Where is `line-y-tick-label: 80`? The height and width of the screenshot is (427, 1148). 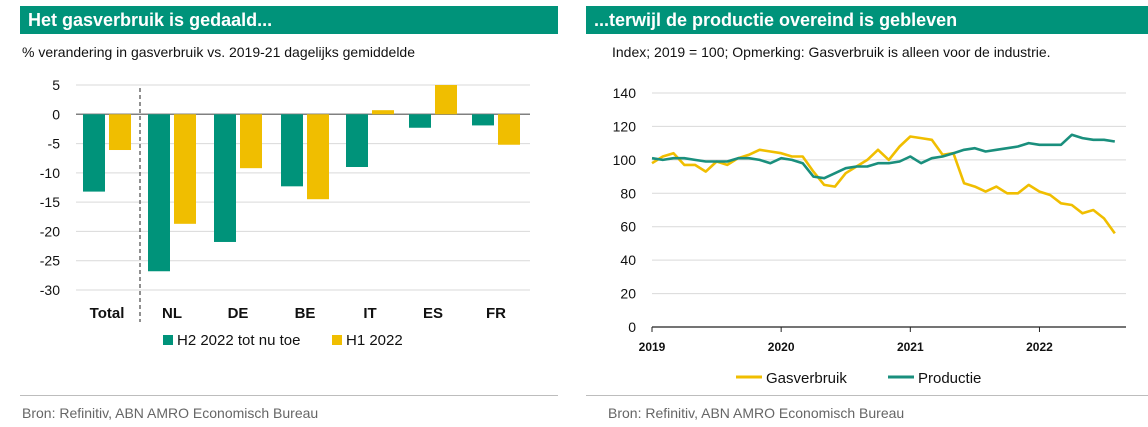 line-y-tick-label: 80 is located at coordinates (628, 193).